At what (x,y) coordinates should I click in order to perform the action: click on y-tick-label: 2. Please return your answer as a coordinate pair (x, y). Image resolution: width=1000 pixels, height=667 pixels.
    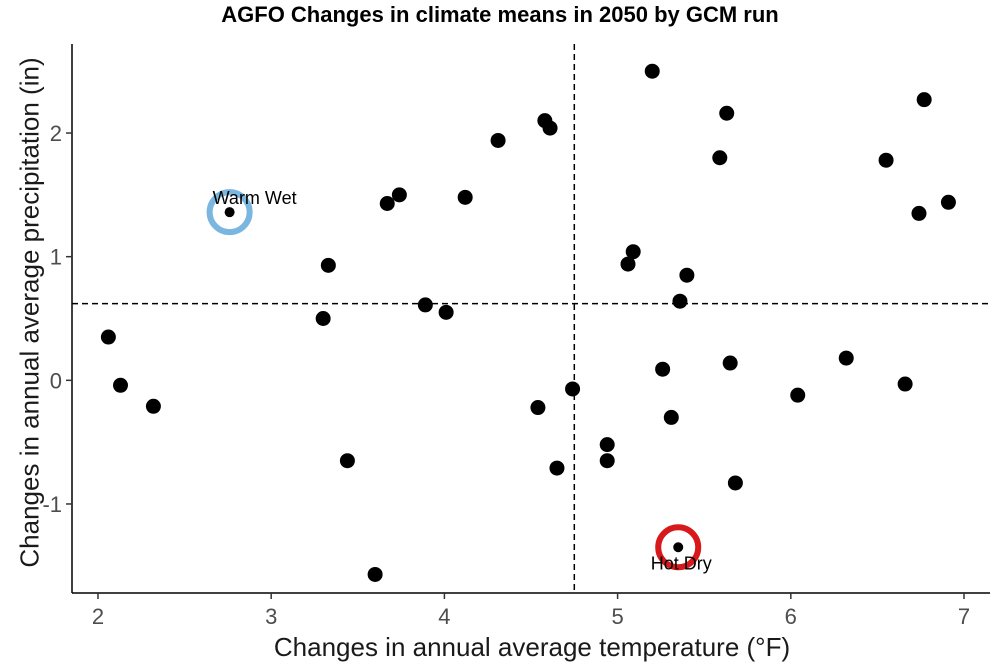
    Looking at the image, I should click on (56, 133).